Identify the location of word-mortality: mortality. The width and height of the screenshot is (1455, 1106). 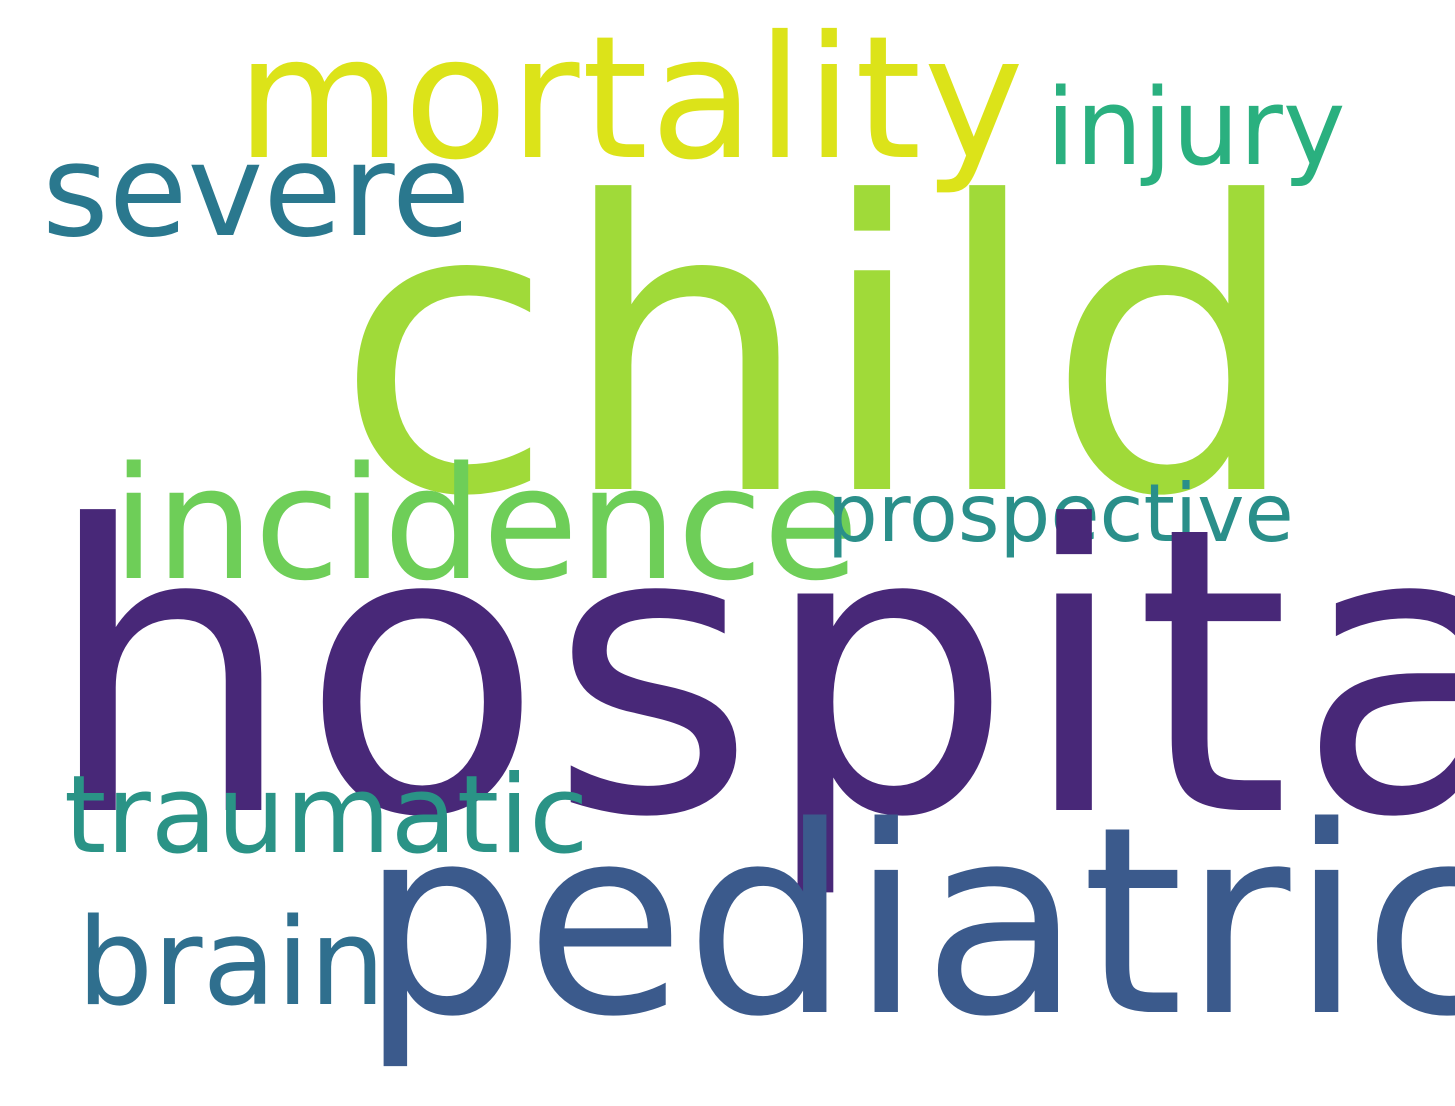
(631, 99).